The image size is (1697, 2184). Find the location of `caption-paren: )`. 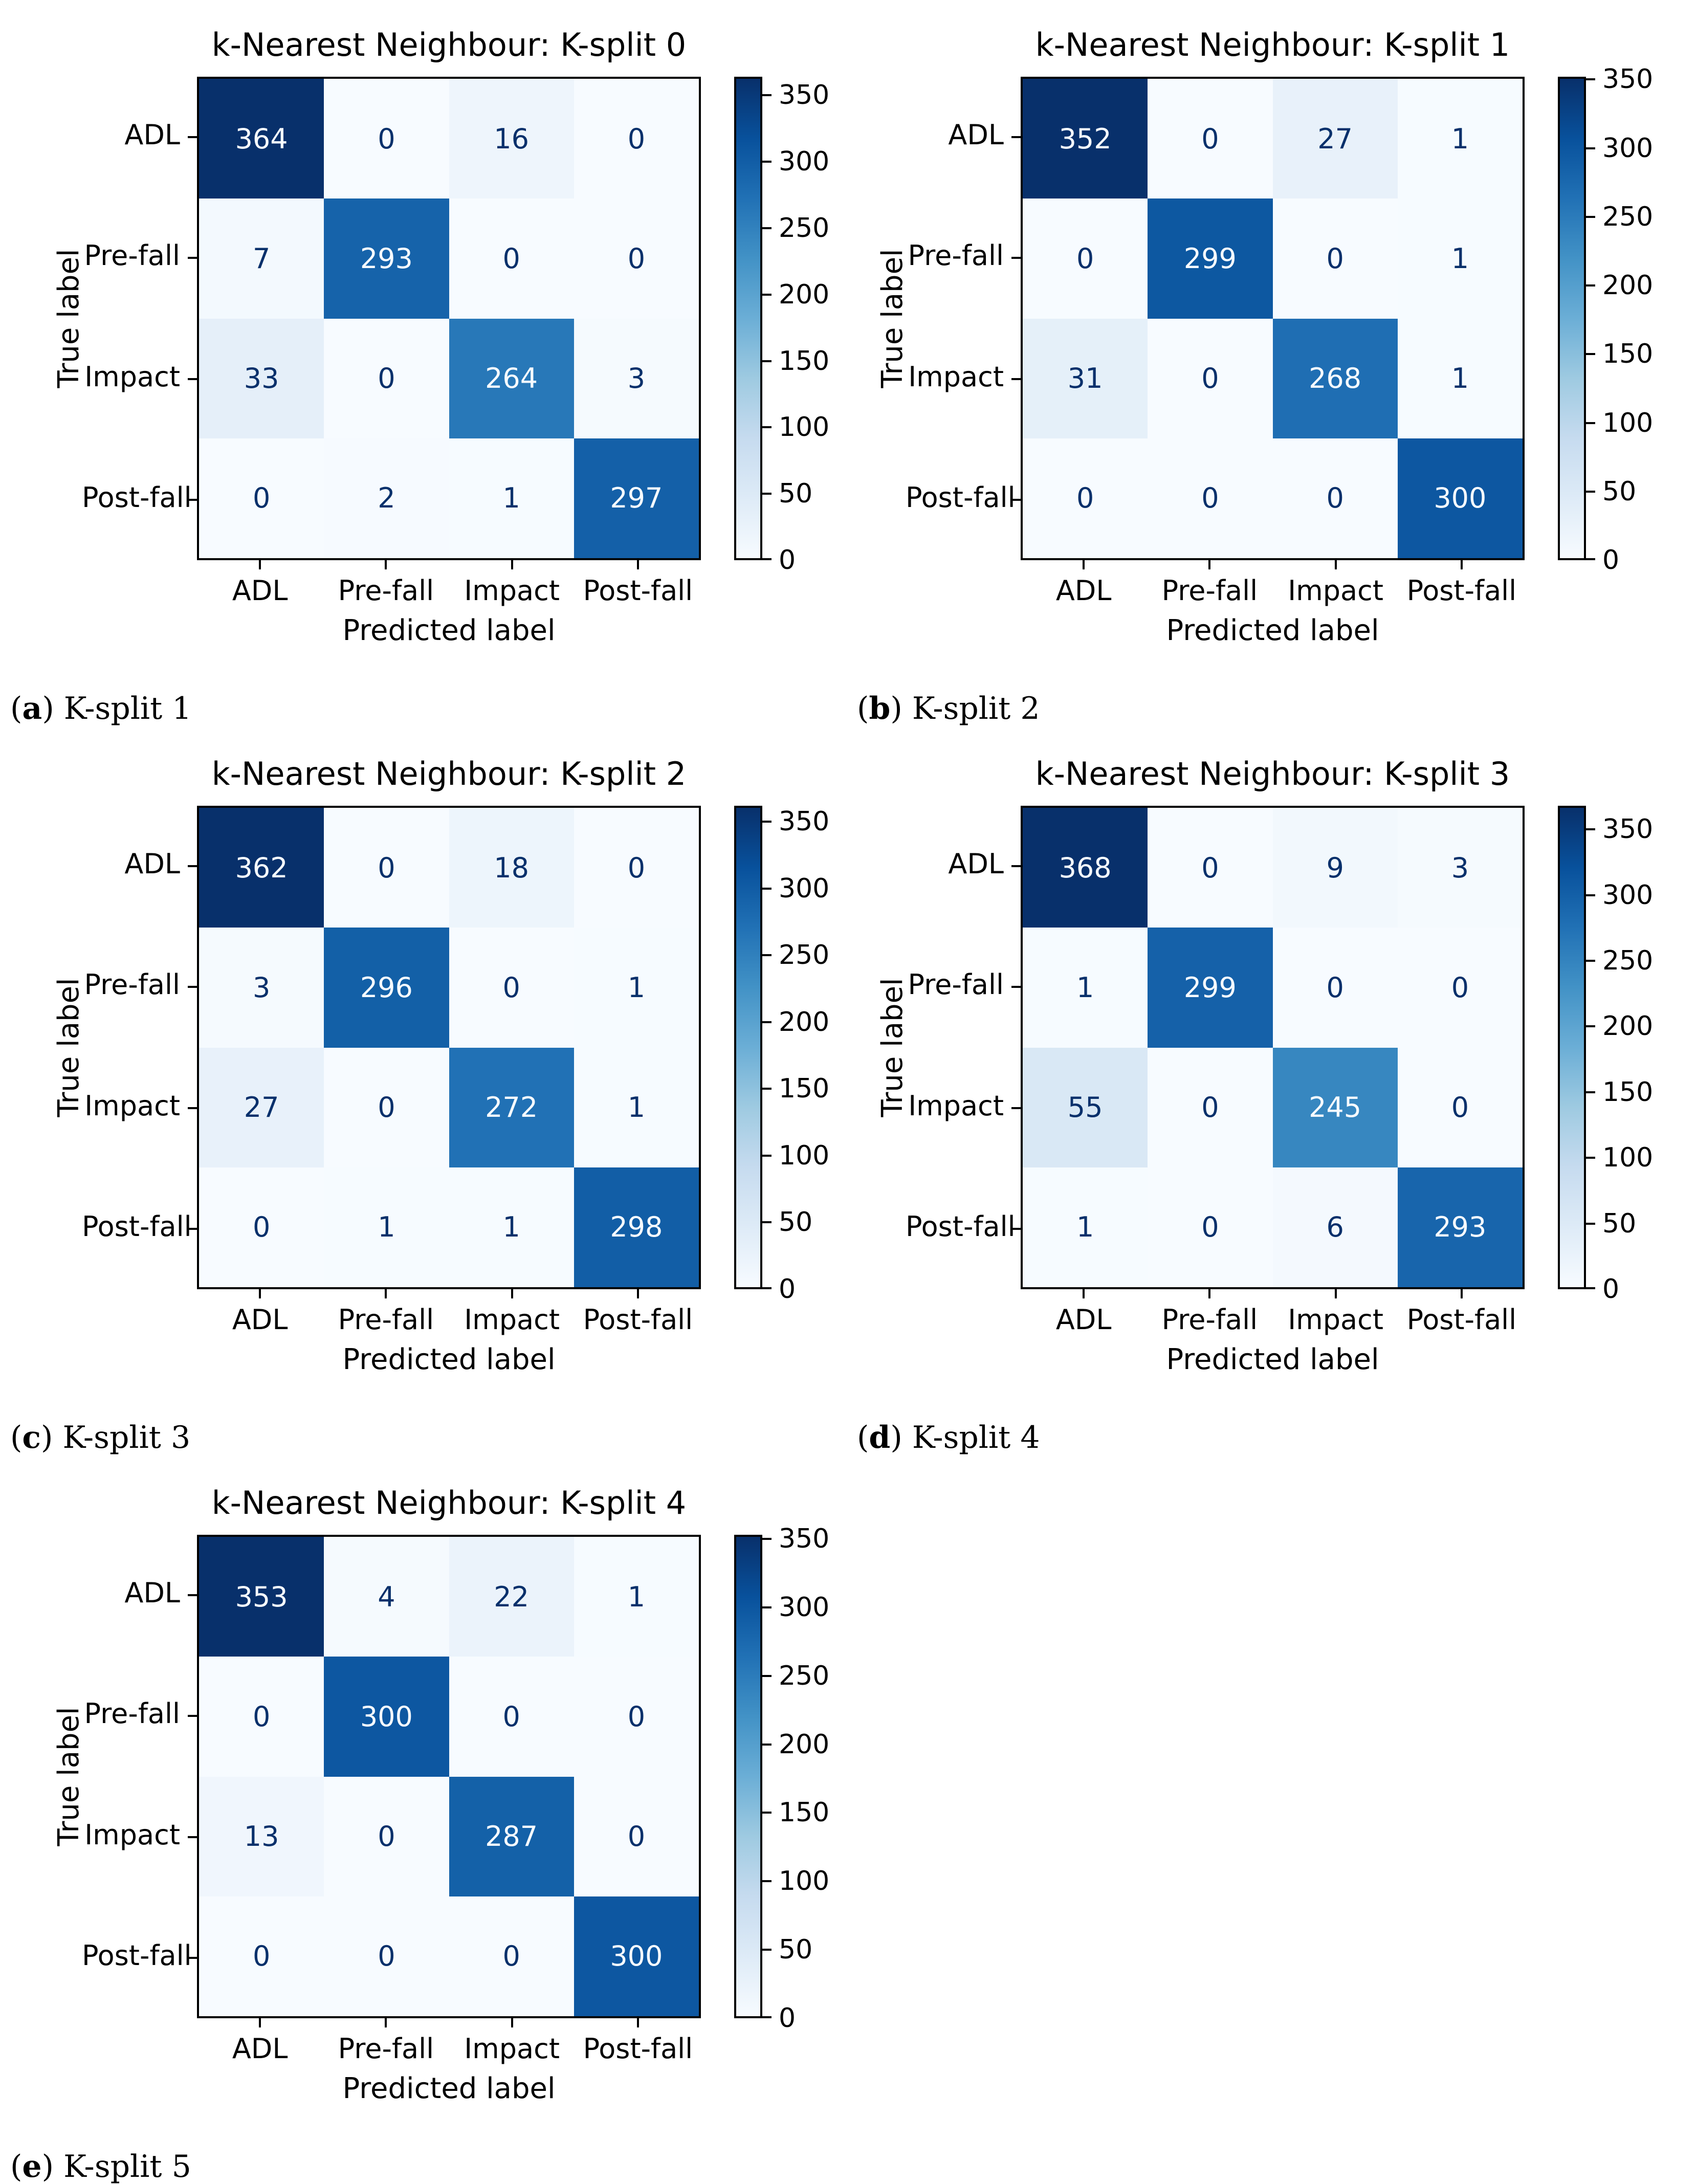

caption-paren: ) is located at coordinates (52, 2166).